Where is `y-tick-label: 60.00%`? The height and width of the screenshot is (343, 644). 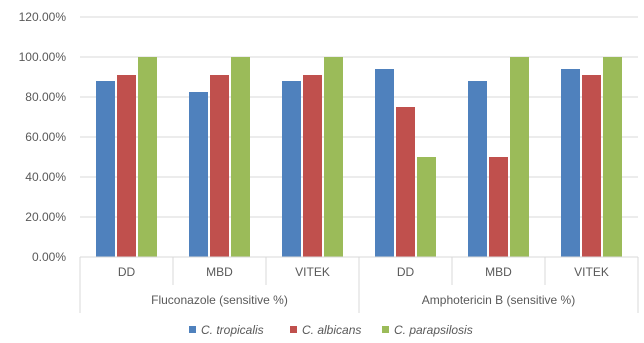 y-tick-label: 60.00% is located at coordinates (45, 137).